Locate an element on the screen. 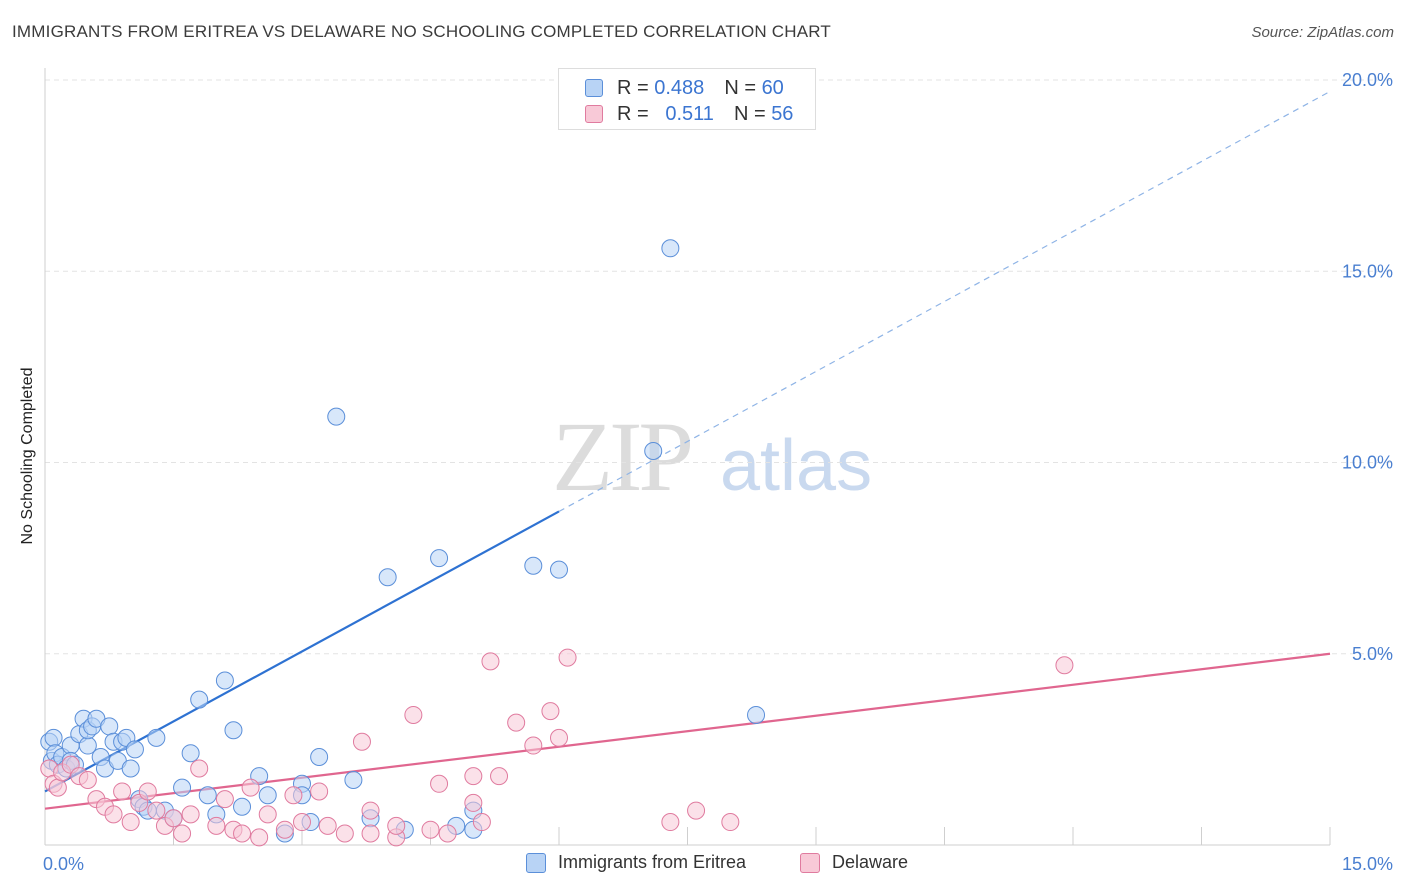 The height and width of the screenshot is (892, 1406). n-value: 60 is located at coordinates (772, 87).